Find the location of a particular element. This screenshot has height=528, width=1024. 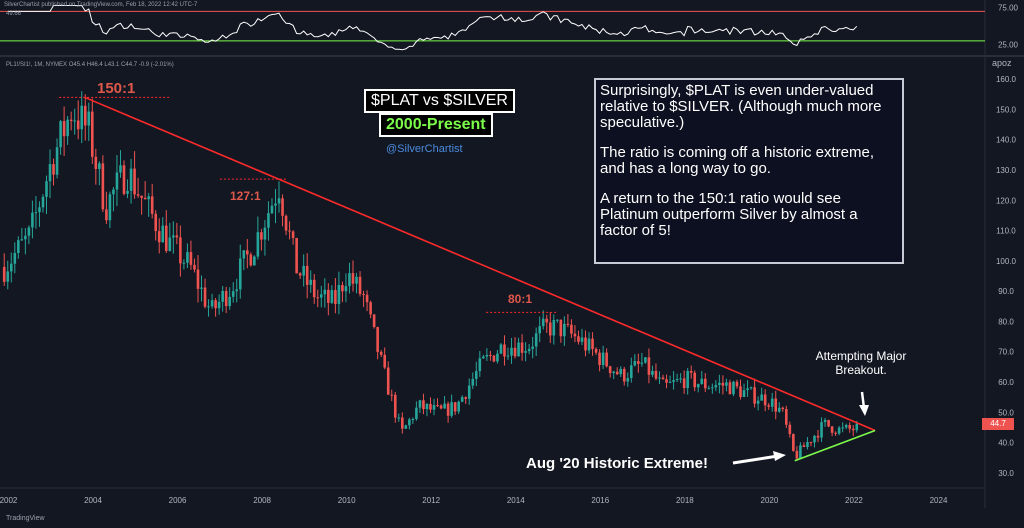

x-tick-label: 2002 is located at coordinates (9, 500).